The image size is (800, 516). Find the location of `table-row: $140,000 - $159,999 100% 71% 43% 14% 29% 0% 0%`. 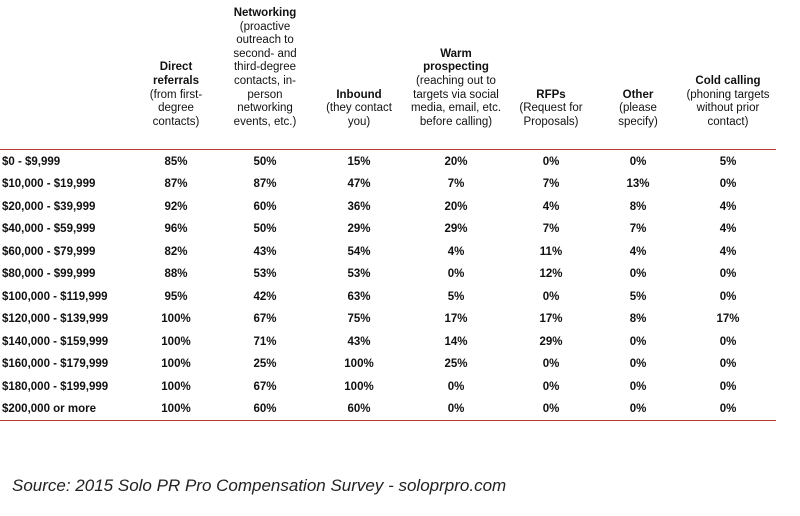

table-row: $140,000 - $159,999 100% 71% 43% 14% 29% 0% 0% is located at coordinates (388, 341).